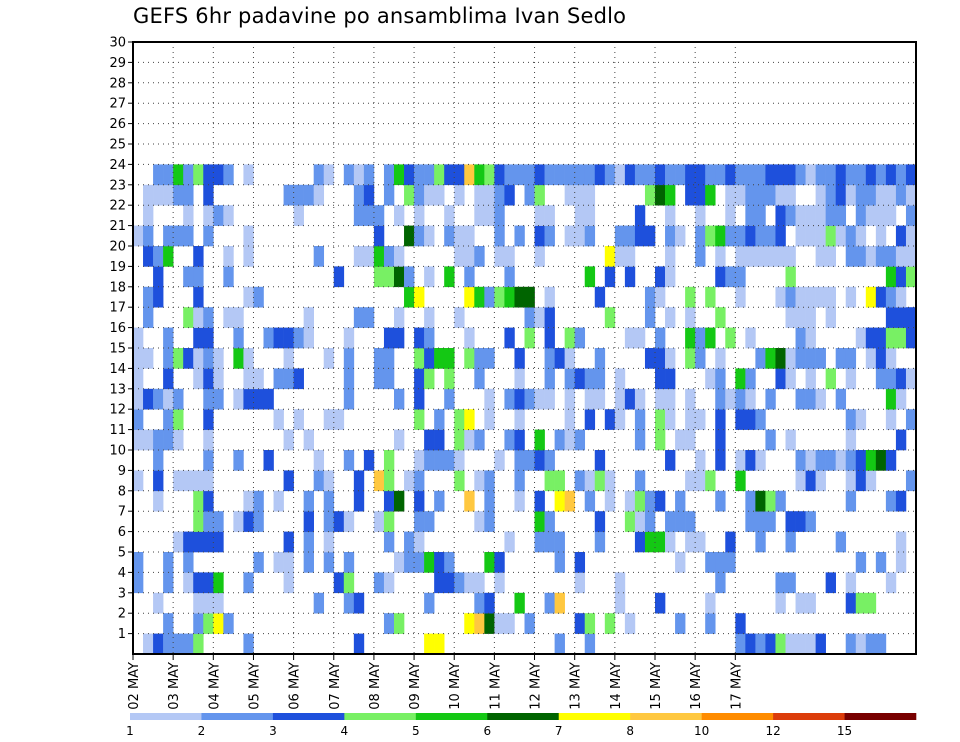 Image resolution: width=960 pixels, height=742 pixels. I want to click on colorbar-label: 2, so click(202, 731).